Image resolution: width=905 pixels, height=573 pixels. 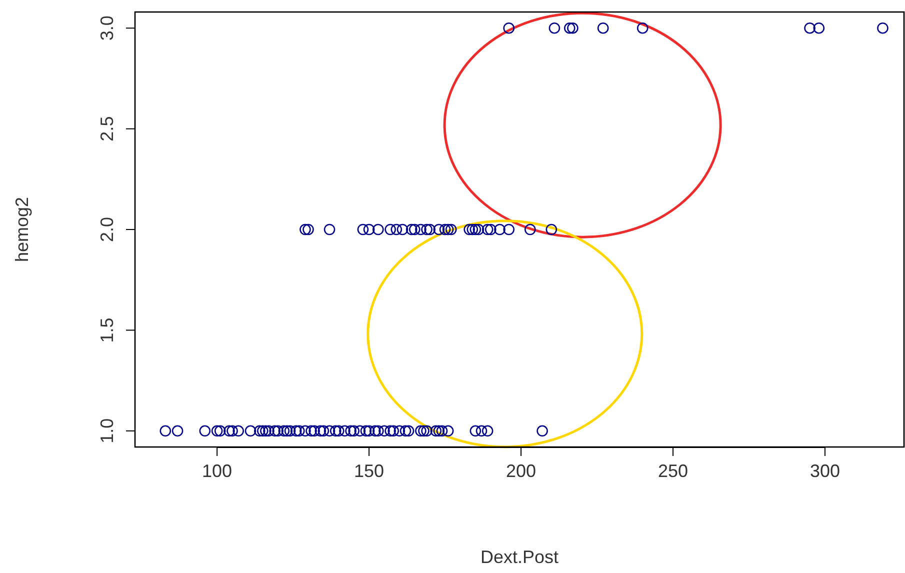 I want to click on x-axis-title: Dext.Post, so click(x=519, y=557).